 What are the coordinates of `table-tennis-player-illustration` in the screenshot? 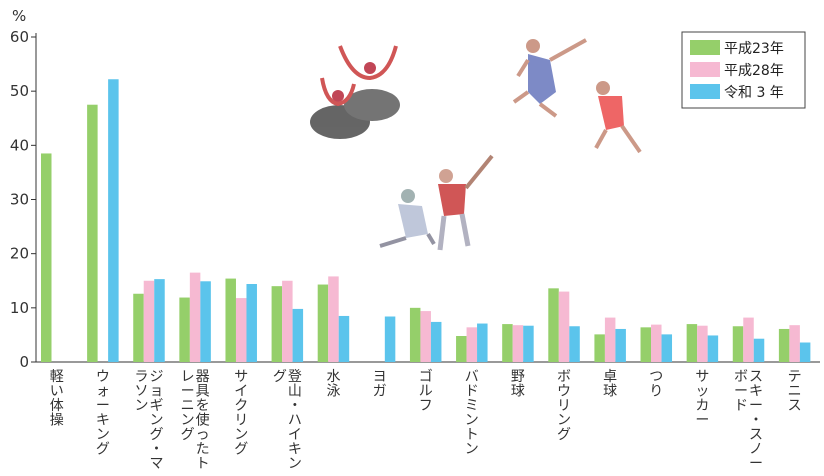 It's located at (618, 117).